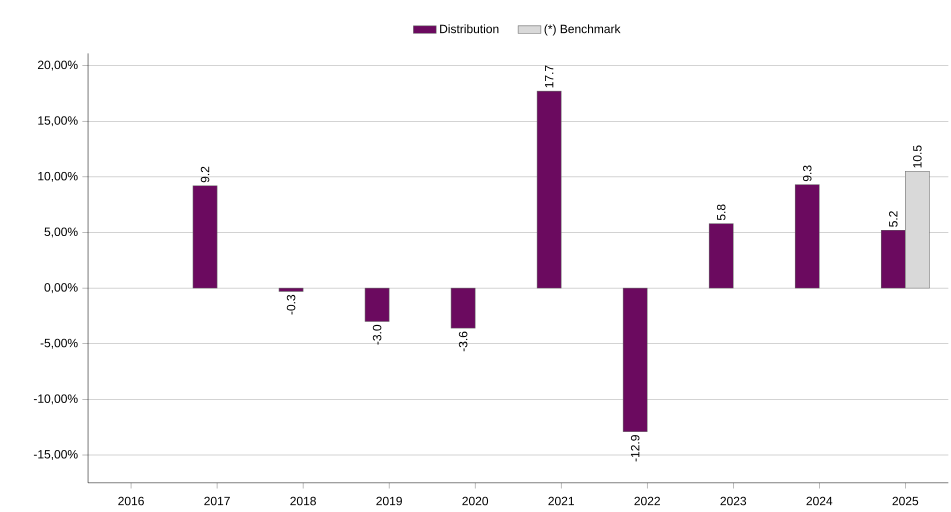  I want to click on legend-label: Distribution, so click(469, 29).